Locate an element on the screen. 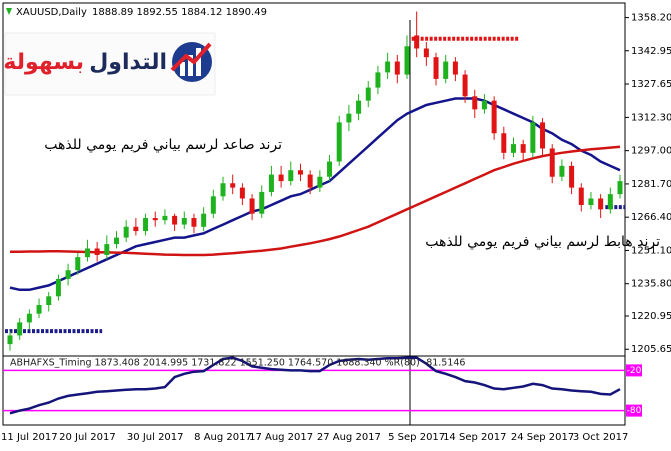  y-tick-label: 1327.65 is located at coordinates (651, 84).